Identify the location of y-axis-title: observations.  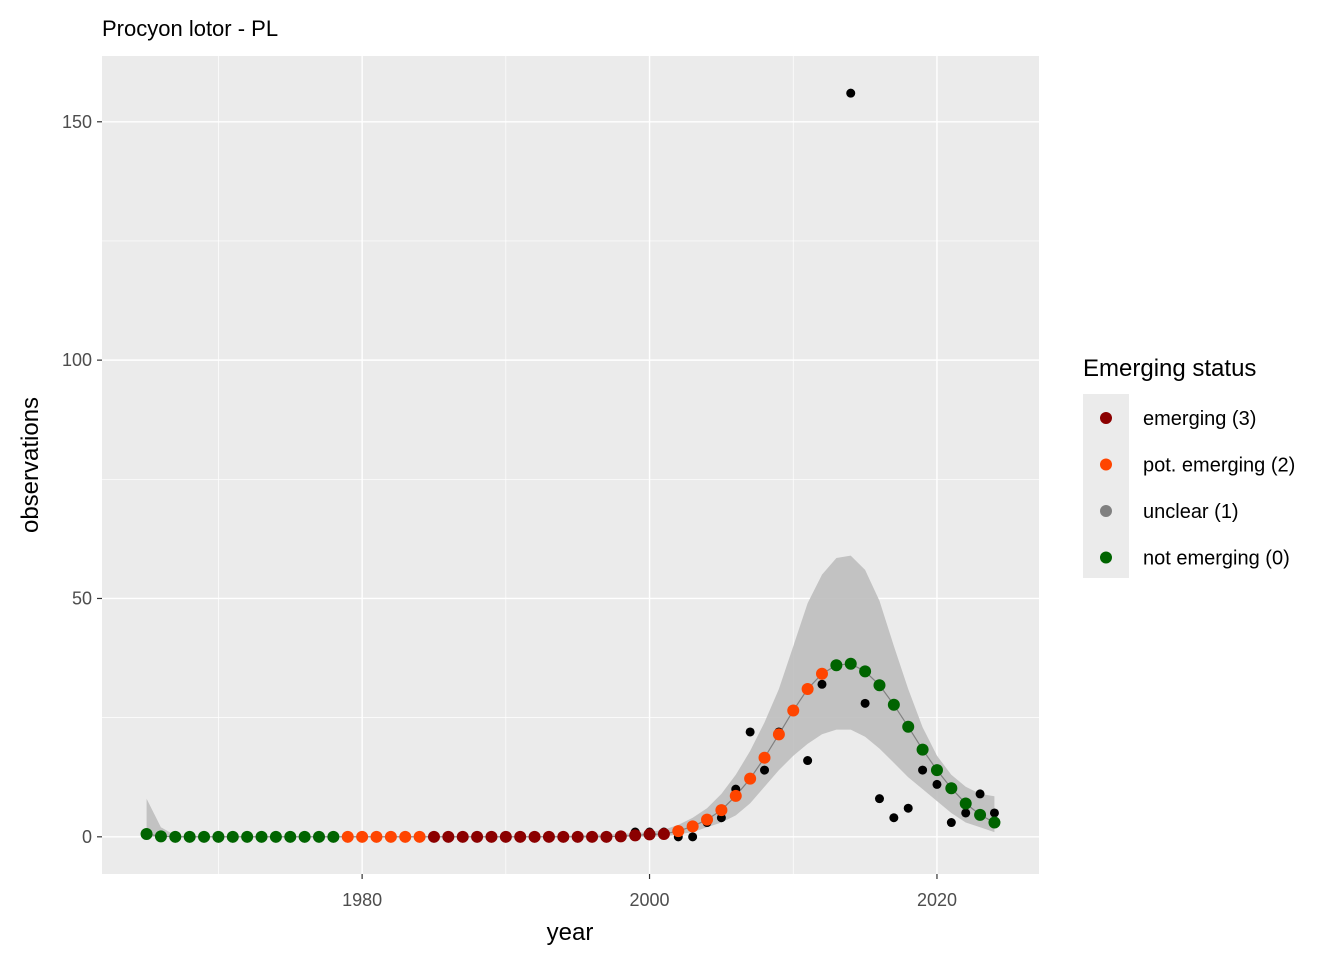
(30, 465).